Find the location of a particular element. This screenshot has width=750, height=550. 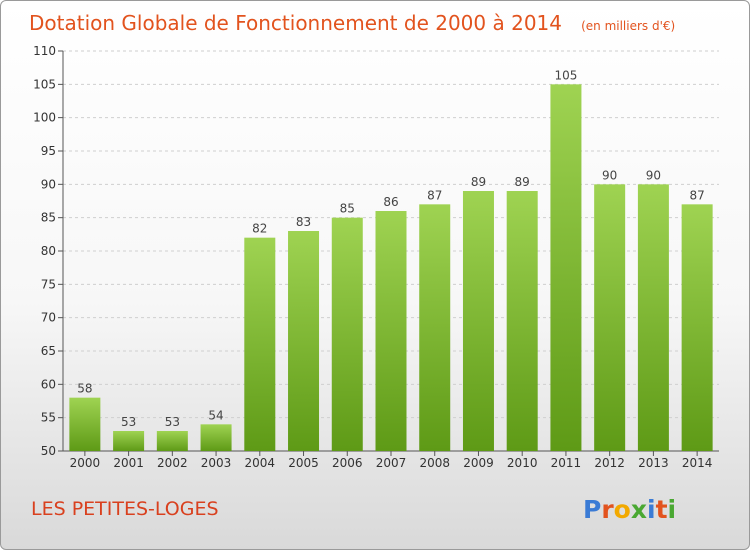

proxiti-logo: Proxiti is located at coordinates (629, 509).